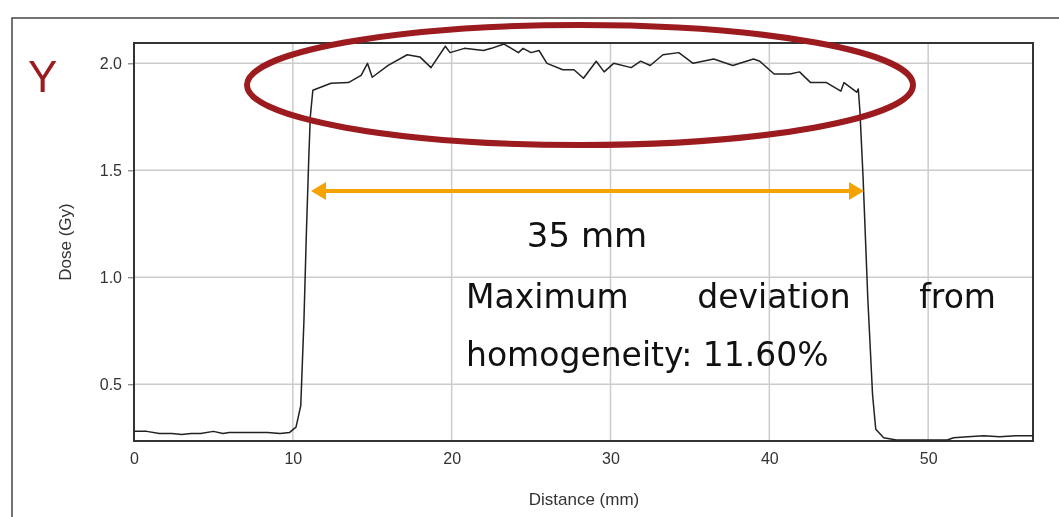 The height and width of the screenshot is (517, 1059). What do you see at coordinates (928, 459) in the screenshot?
I see `x-tick-label: 50` at bounding box center [928, 459].